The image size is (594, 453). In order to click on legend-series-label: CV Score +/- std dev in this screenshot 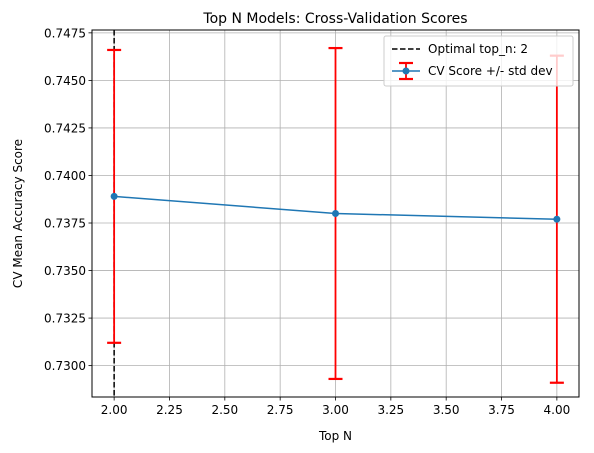, I will do `click(490, 71)`.